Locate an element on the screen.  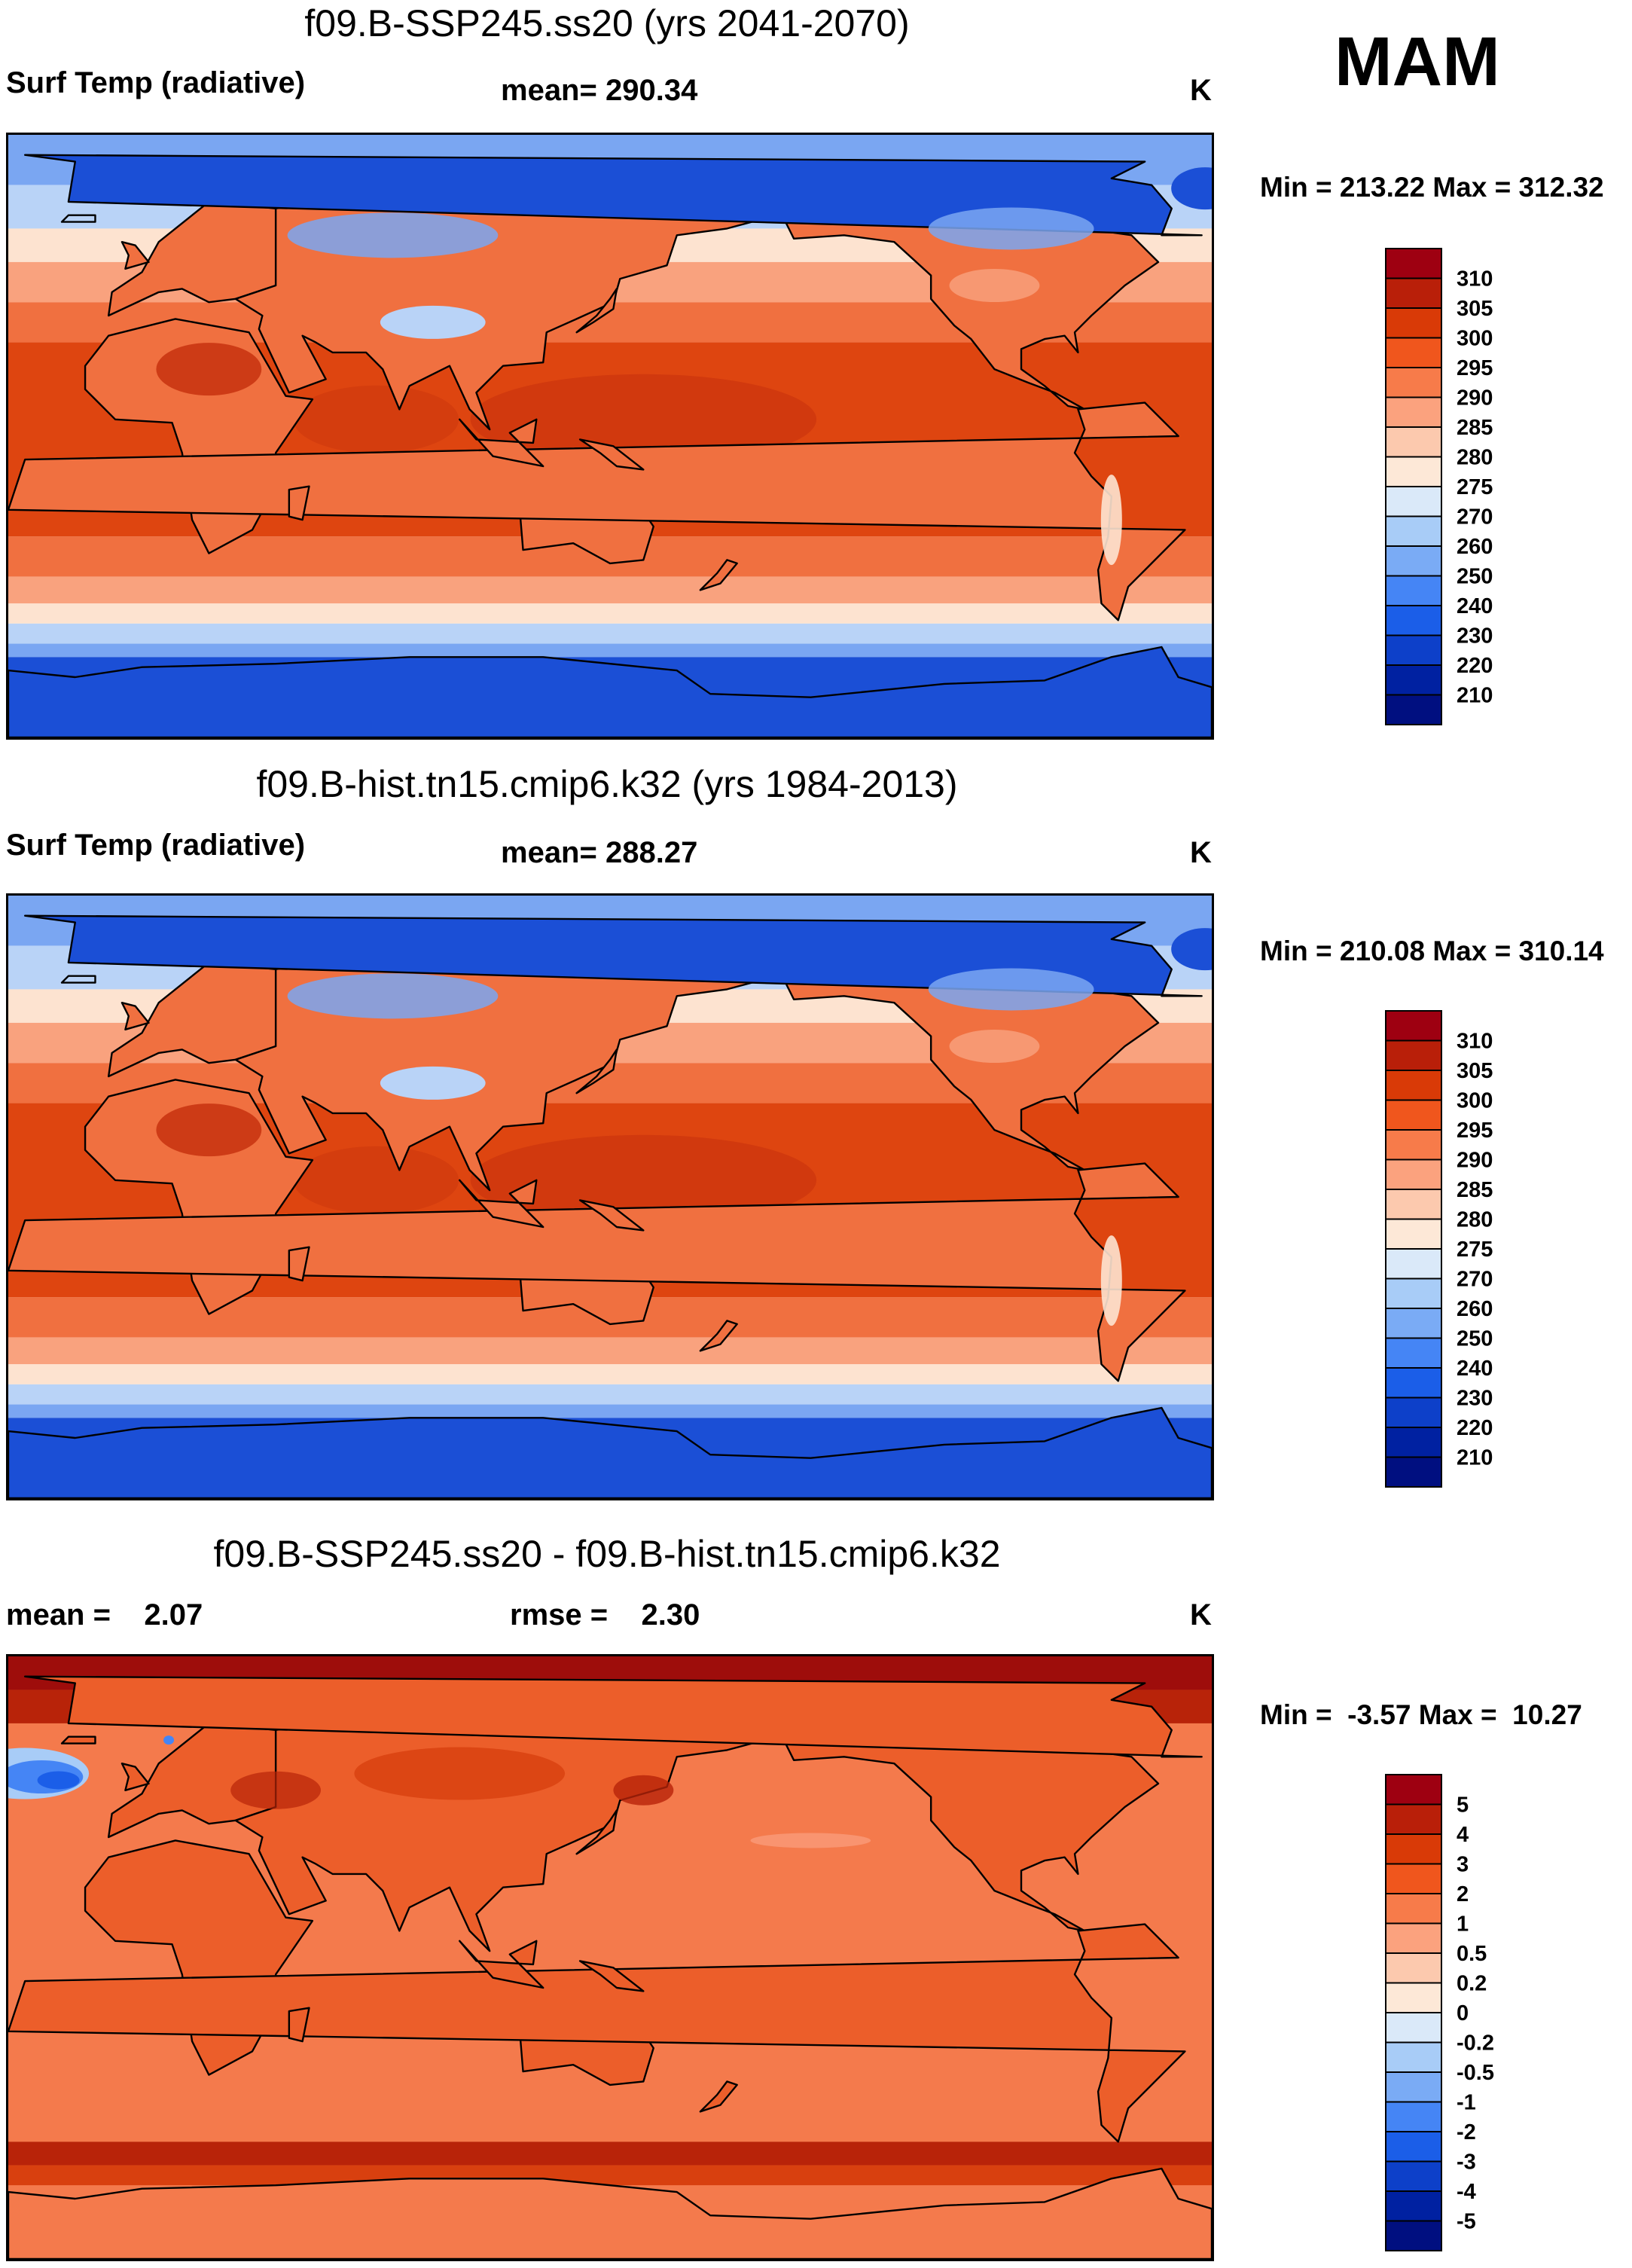
colorbar-label: 260 is located at coordinates (1475, 547).